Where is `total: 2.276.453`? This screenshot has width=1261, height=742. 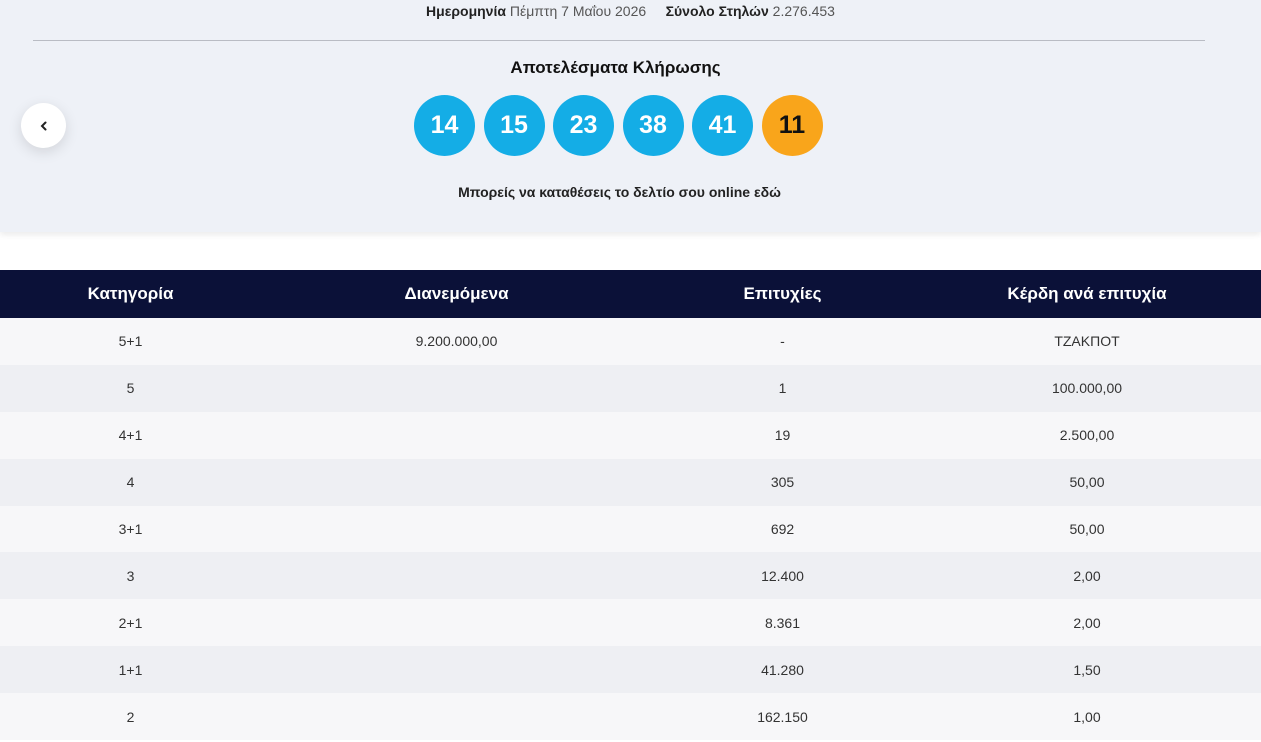
total: 2.276.453 is located at coordinates (803, 11).